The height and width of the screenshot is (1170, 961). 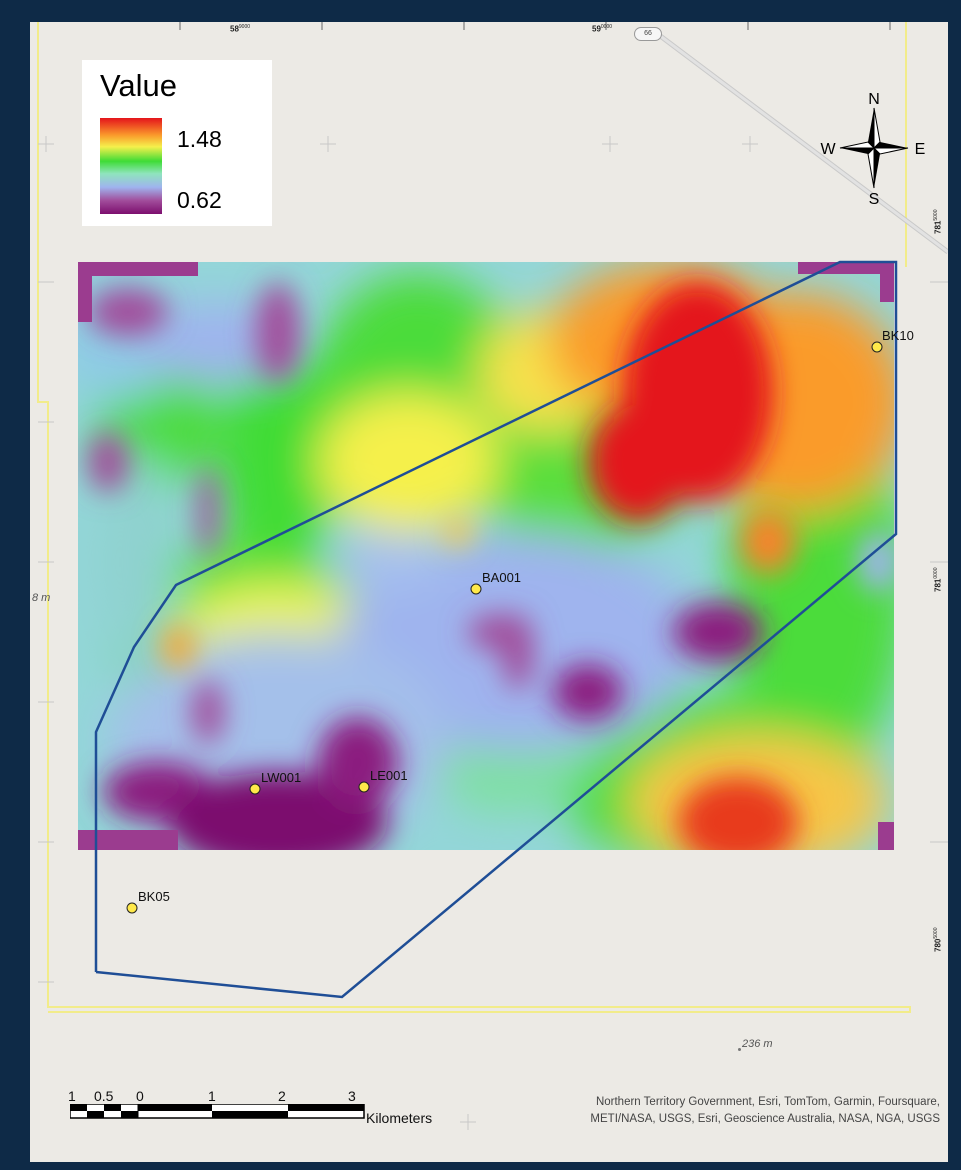 What do you see at coordinates (281, 777) in the screenshot?
I see `site-label-lw001: LW001` at bounding box center [281, 777].